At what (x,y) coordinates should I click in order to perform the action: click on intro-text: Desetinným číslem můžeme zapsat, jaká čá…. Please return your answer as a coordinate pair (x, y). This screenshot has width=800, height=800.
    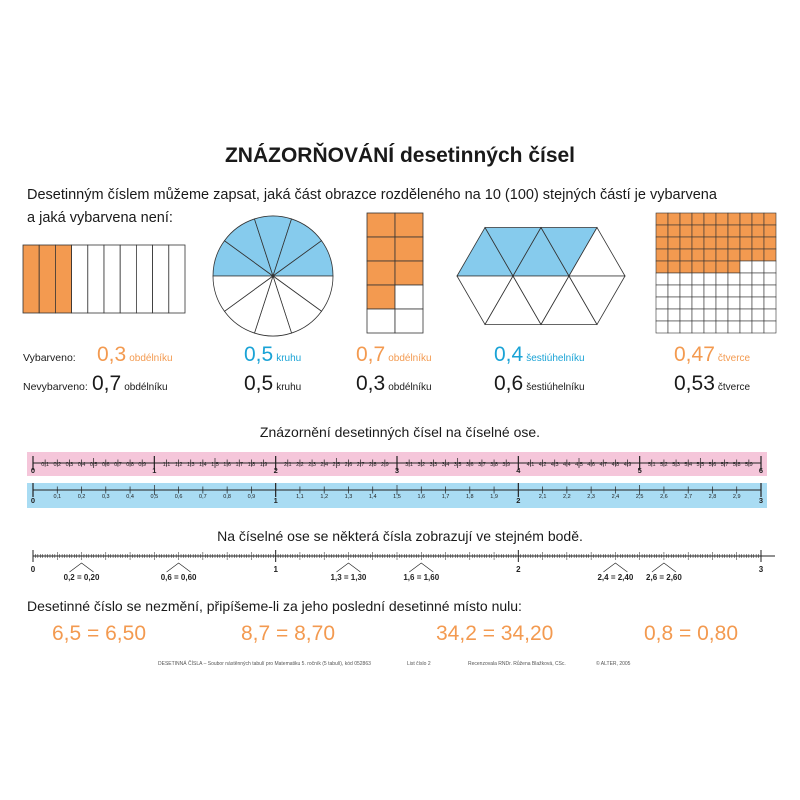
    Looking at the image, I should click on (407, 207).